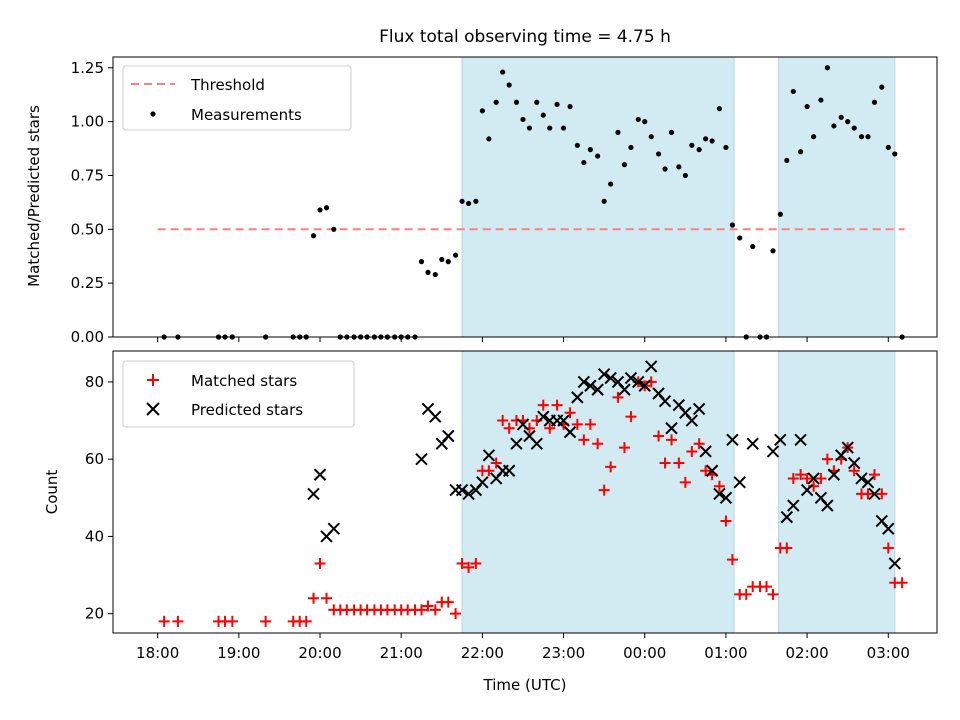 The width and height of the screenshot is (960, 720). What do you see at coordinates (87, 122) in the screenshot?
I see `y-tick-label: 1.00` at bounding box center [87, 122].